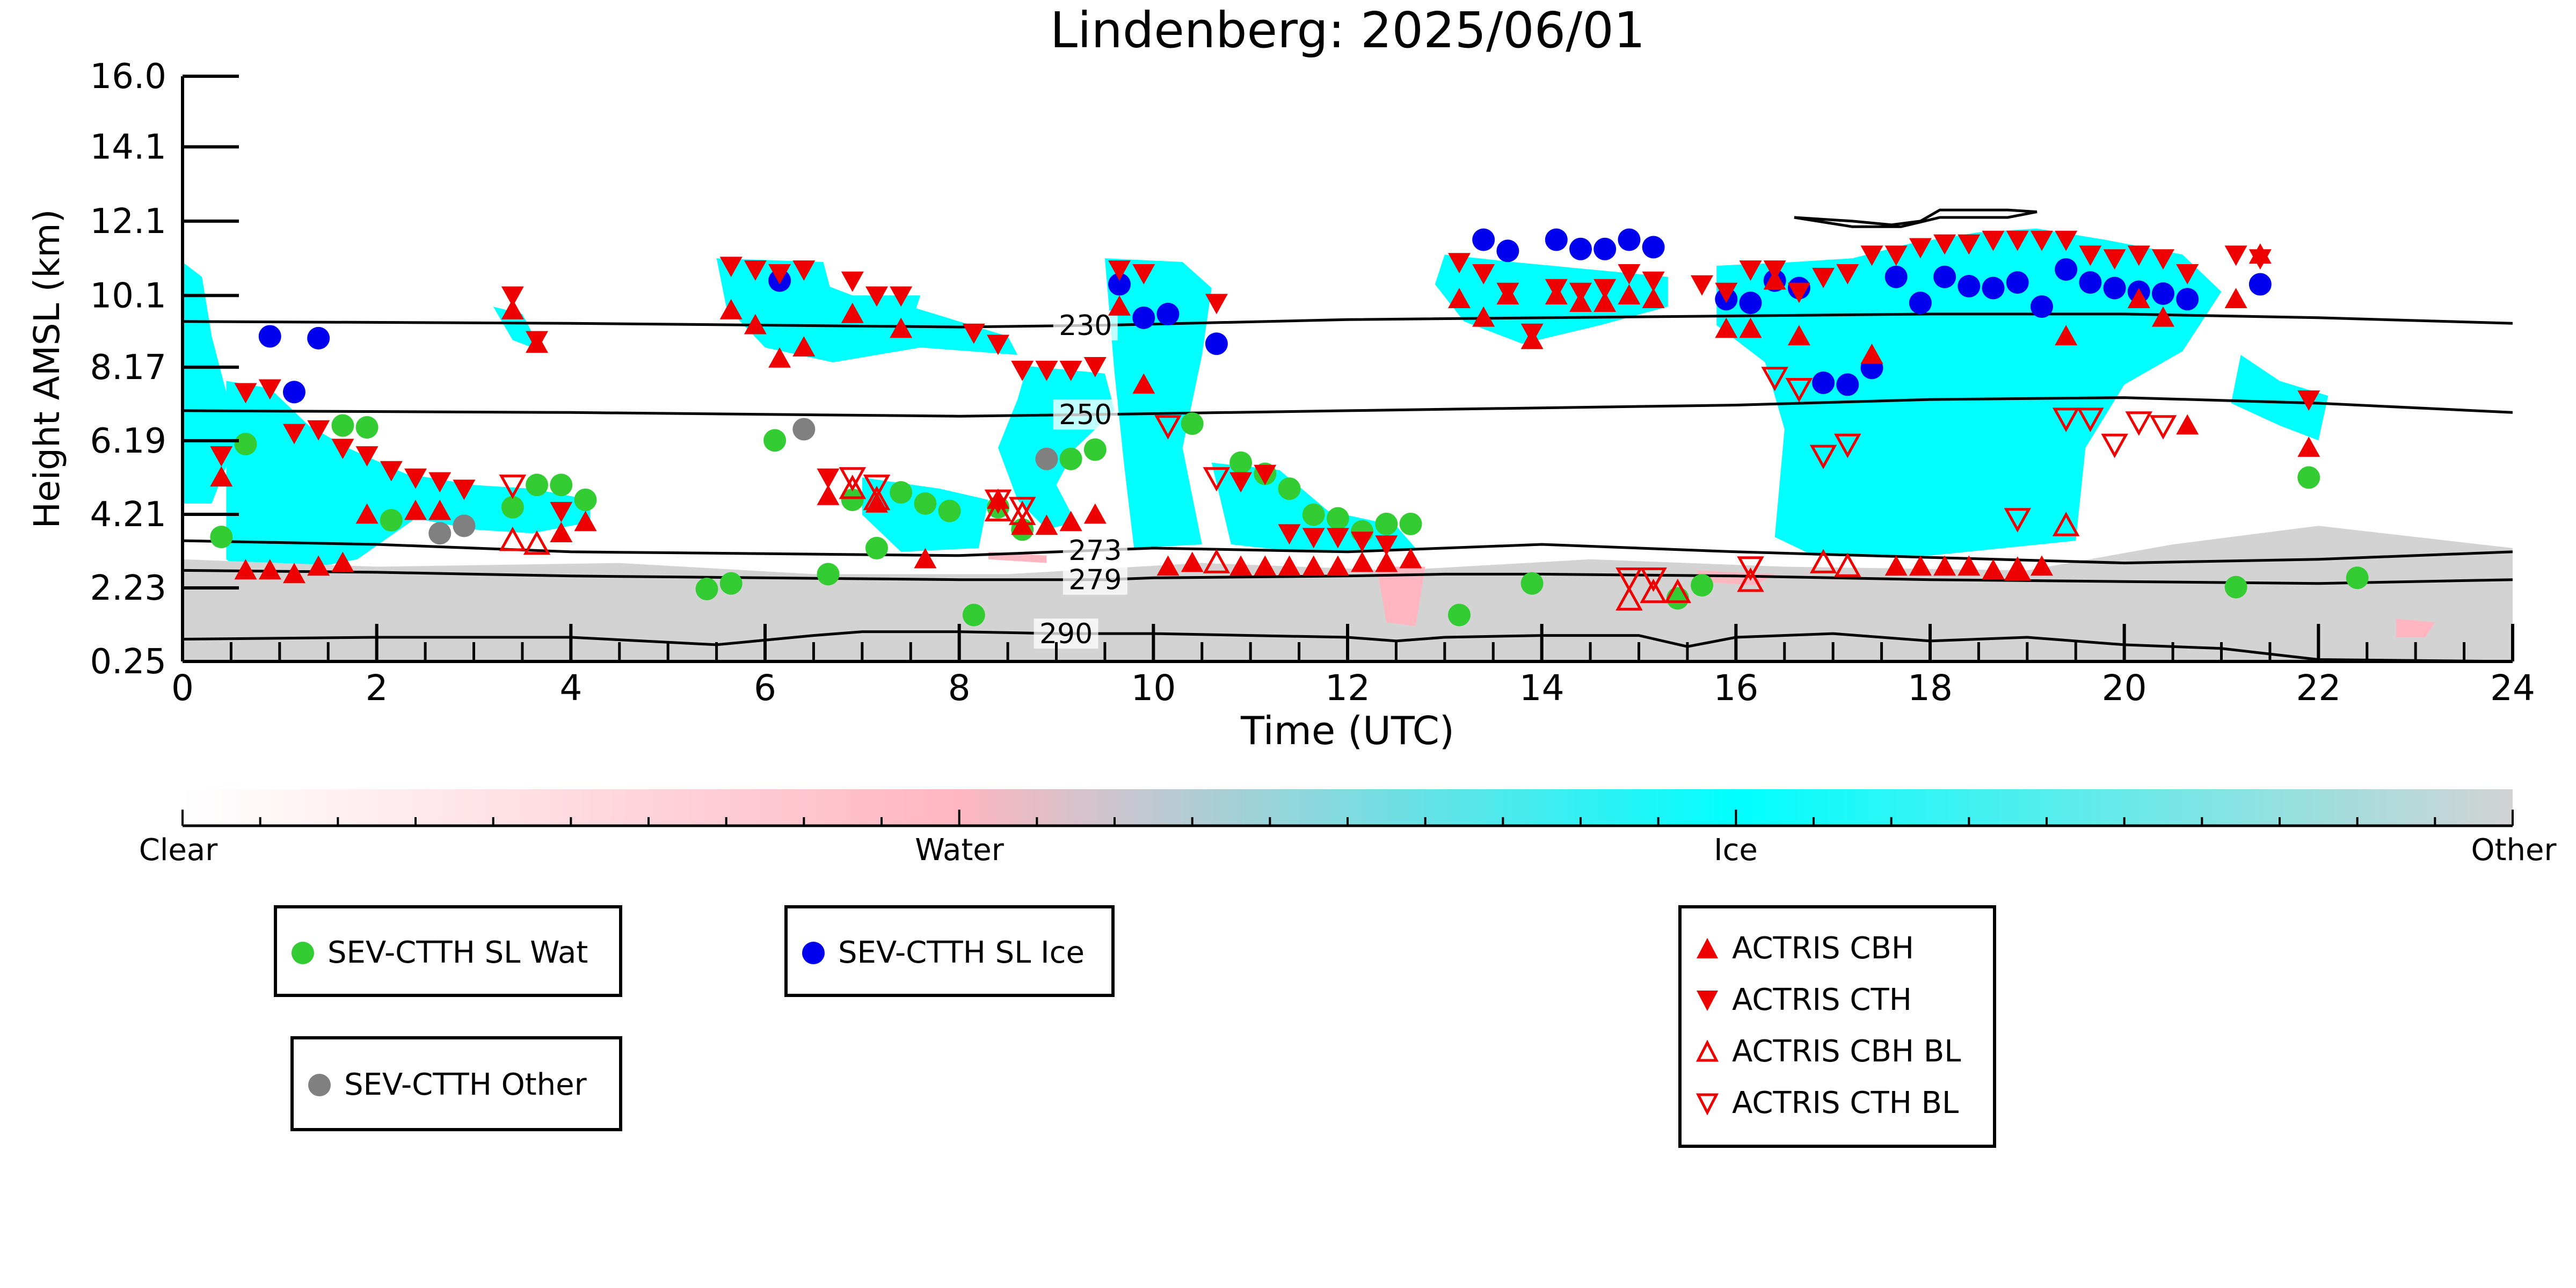 Image resolution: width=2576 pixels, height=1288 pixels. What do you see at coordinates (2514, 850) in the screenshot?
I see `colorbar-label-other: Other` at bounding box center [2514, 850].